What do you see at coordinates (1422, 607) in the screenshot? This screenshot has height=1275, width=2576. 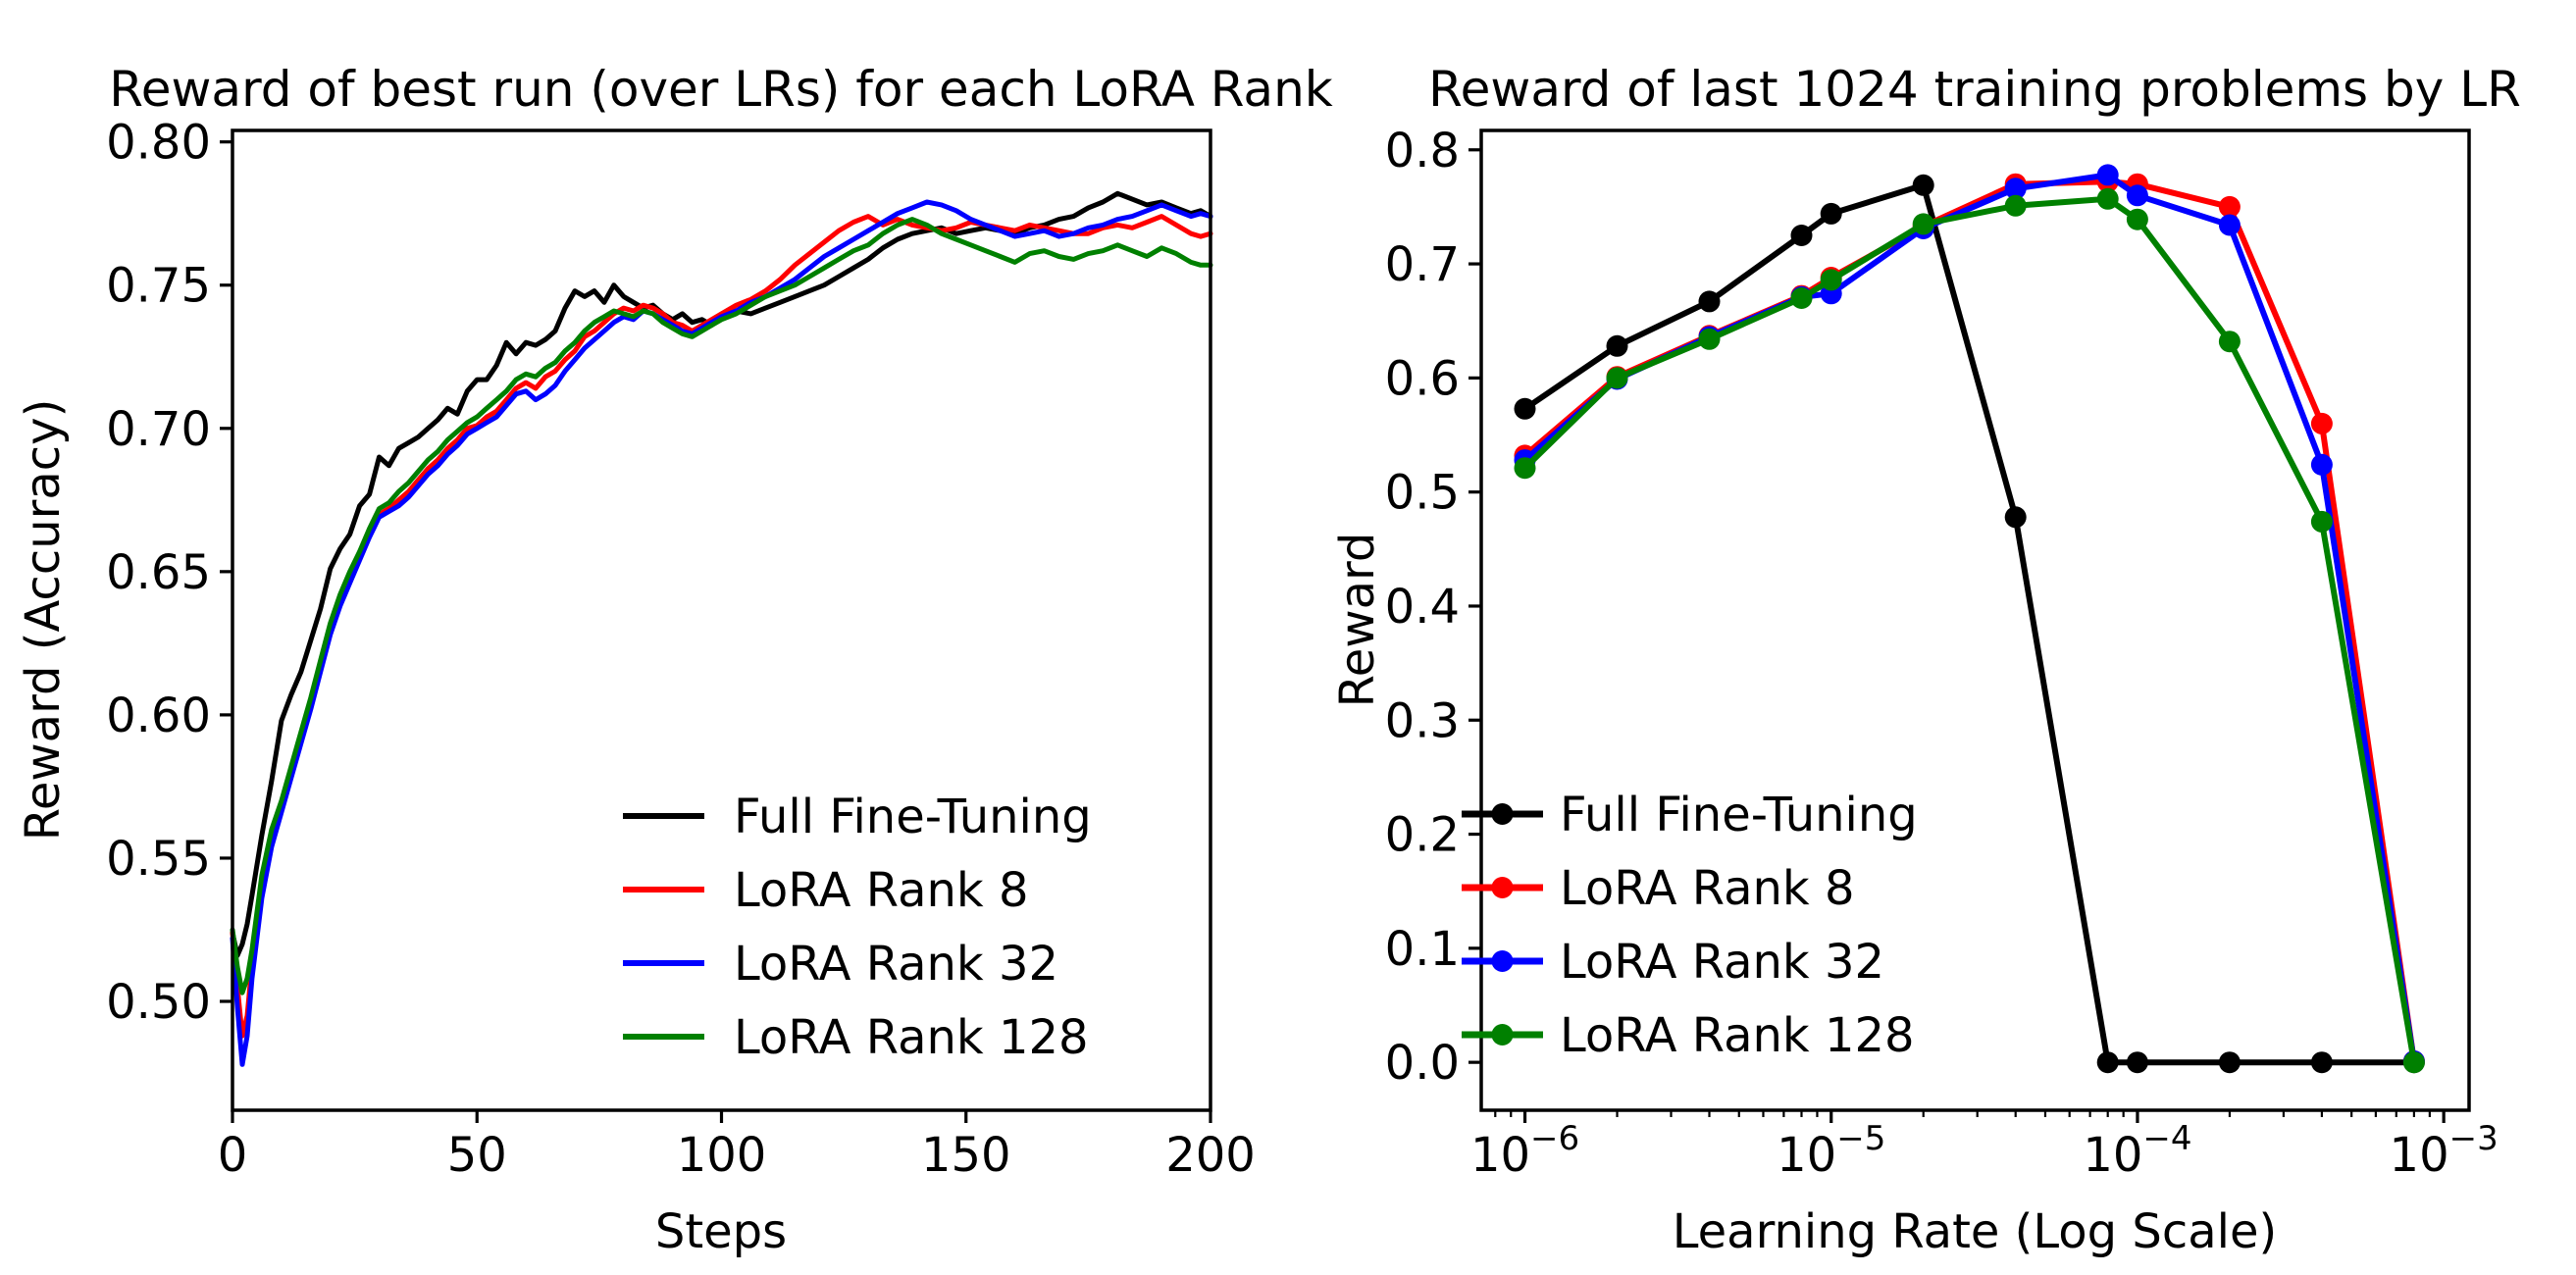 I see `y-tick-label: 0.4` at bounding box center [1422, 607].